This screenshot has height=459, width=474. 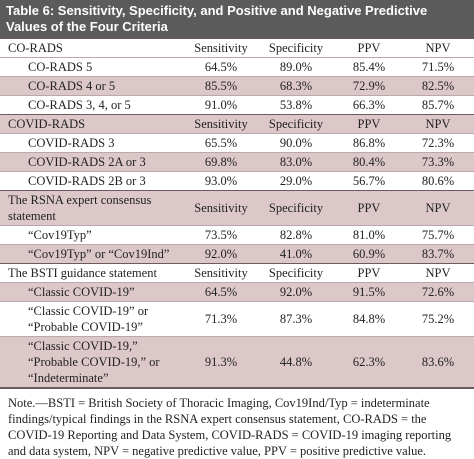 I want to click on row-label: COVID-RADS 3, so click(x=93, y=143).